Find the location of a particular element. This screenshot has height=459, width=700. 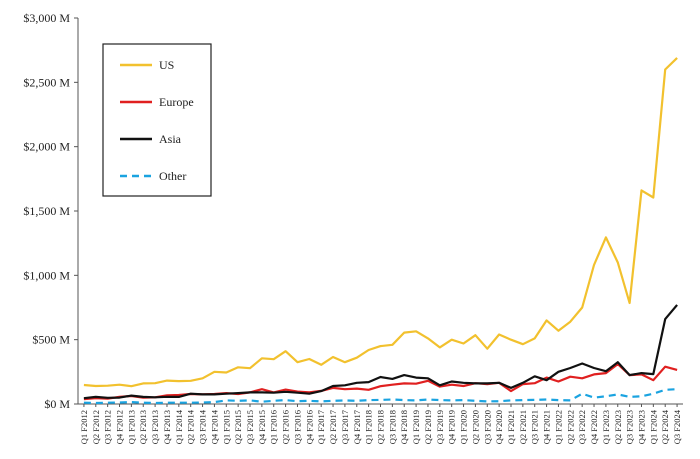

x-tick-label: Q2 F2012 is located at coordinates (96, 427).